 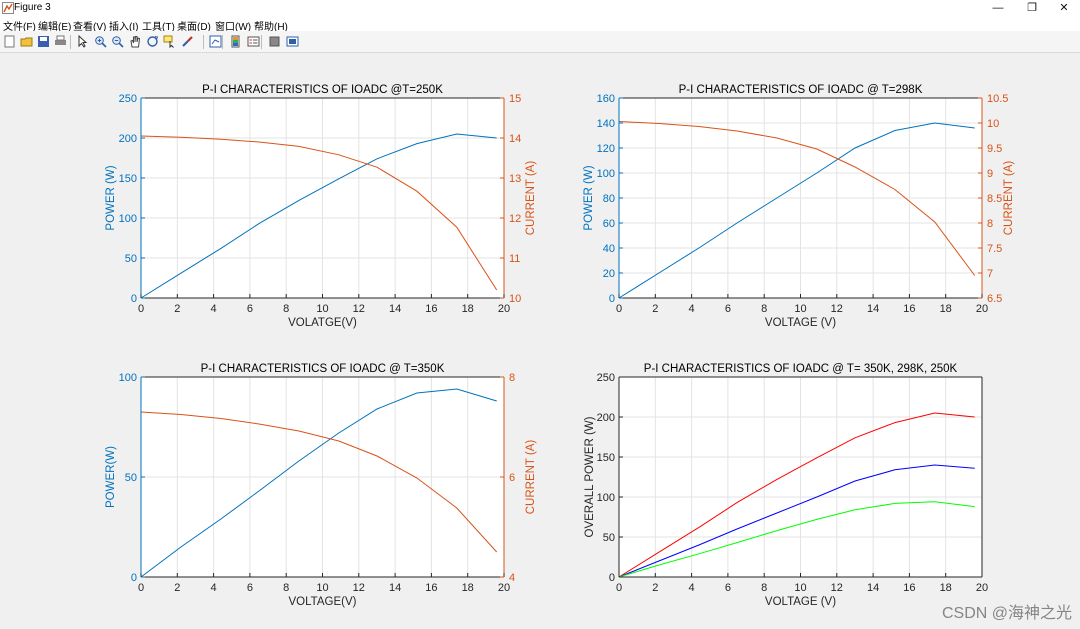 What do you see at coordinates (990, 274) in the screenshot?
I see `y2-tick-label: 7` at bounding box center [990, 274].